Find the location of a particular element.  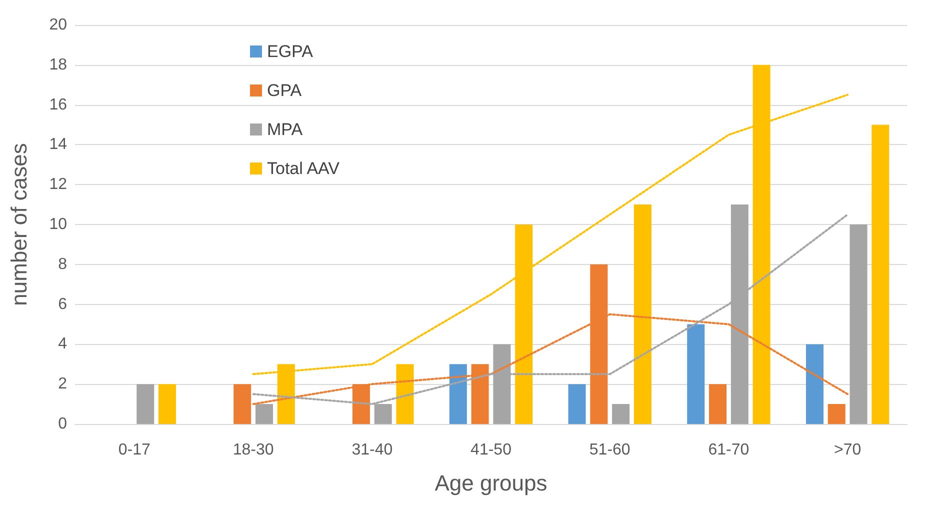

legend-label: EGPA is located at coordinates (290, 51).